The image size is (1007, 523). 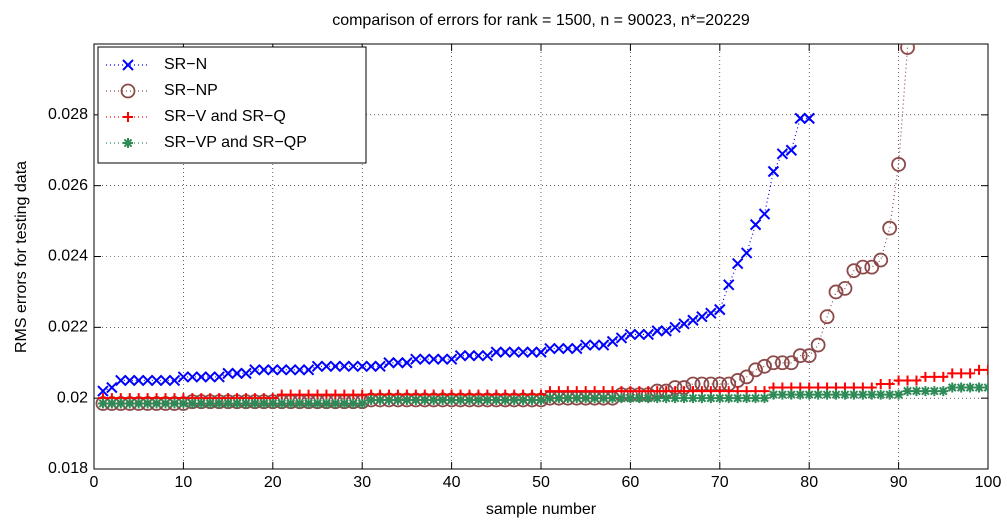 I want to click on x-tick-label: 50, so click(x=541, y=482).